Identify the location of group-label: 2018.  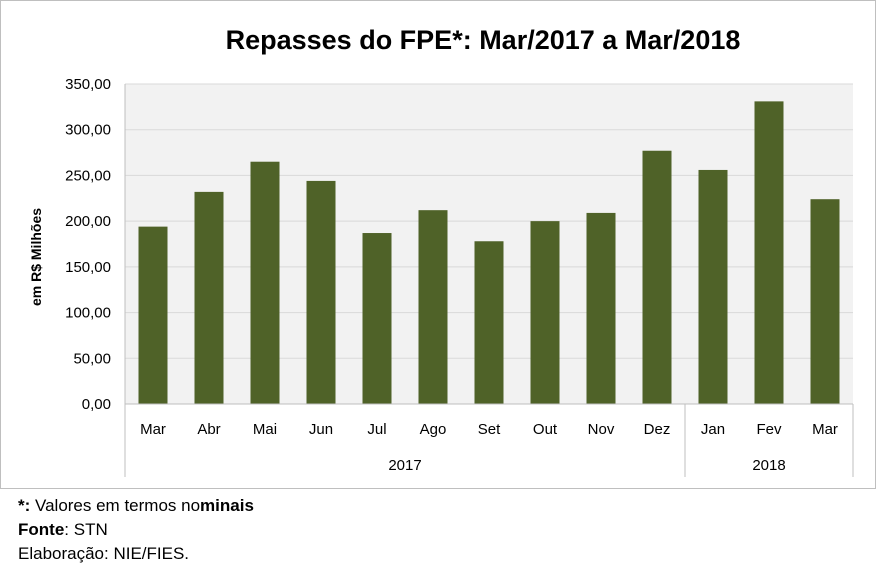
(768, 465).